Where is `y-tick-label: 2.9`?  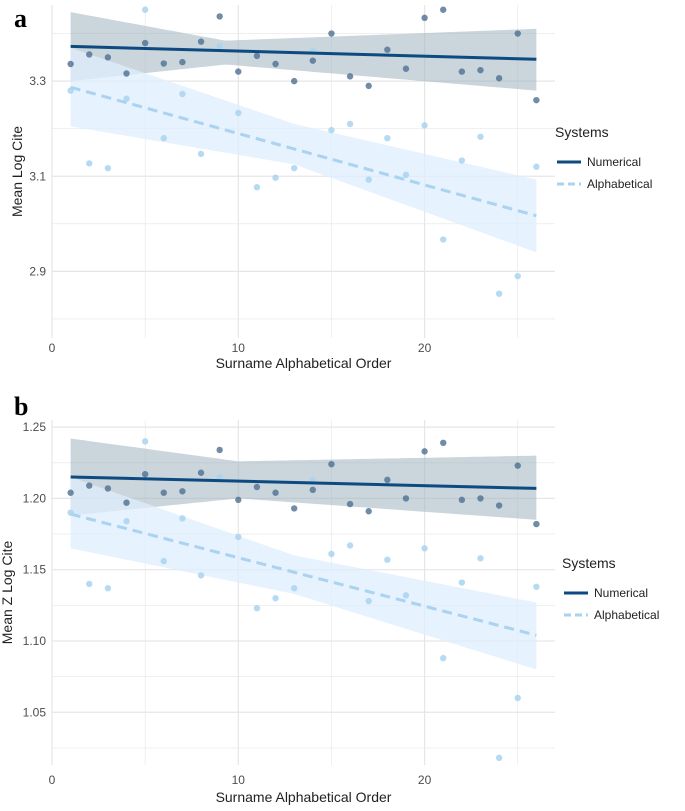
y-tick-label: 2.9 is located at coordinates (37, 271).